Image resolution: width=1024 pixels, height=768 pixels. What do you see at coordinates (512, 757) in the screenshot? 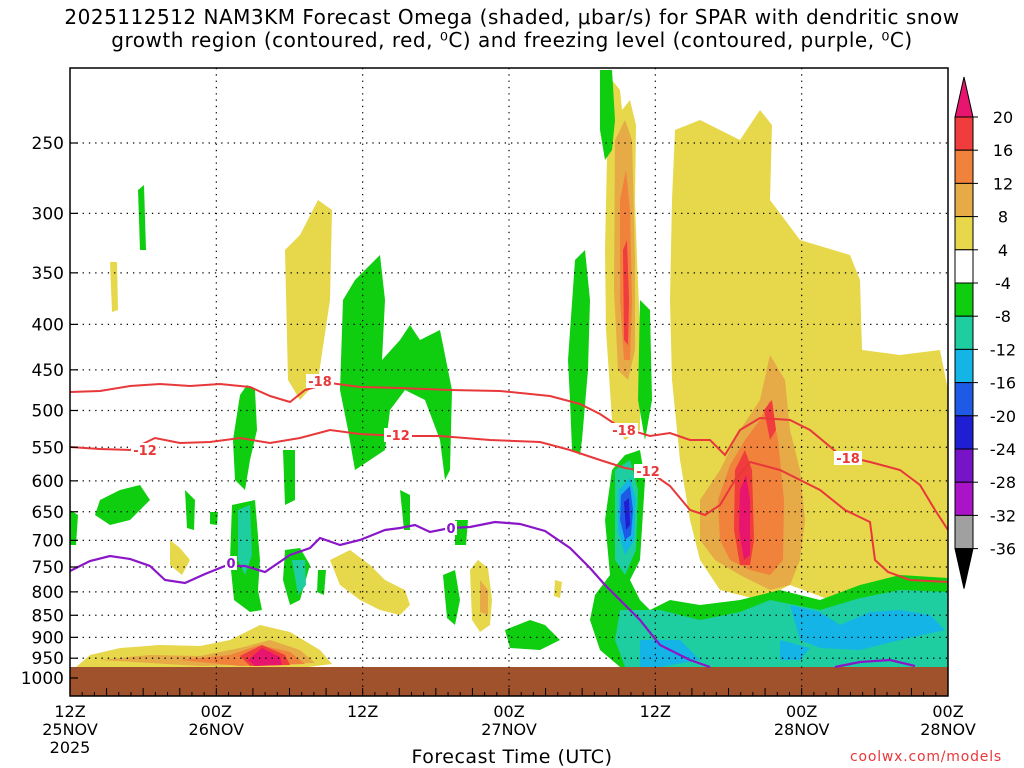
I see `x-axis-label: Forecast Time (UTC)` at bounding box center [512, 757].